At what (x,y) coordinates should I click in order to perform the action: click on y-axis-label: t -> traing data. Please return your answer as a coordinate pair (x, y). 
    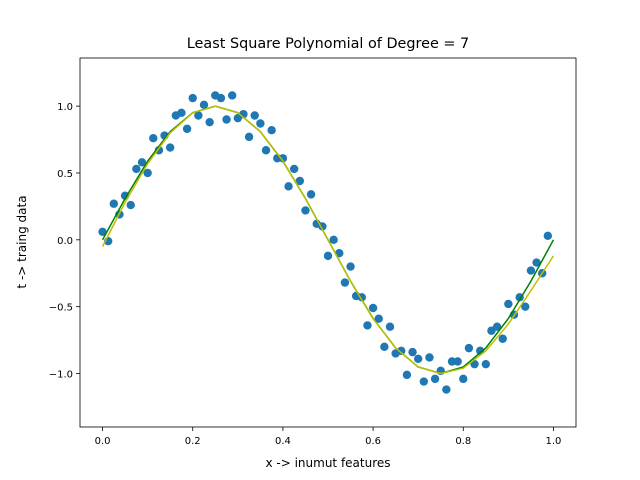
    Looking at the image, I should click on (22, 241).